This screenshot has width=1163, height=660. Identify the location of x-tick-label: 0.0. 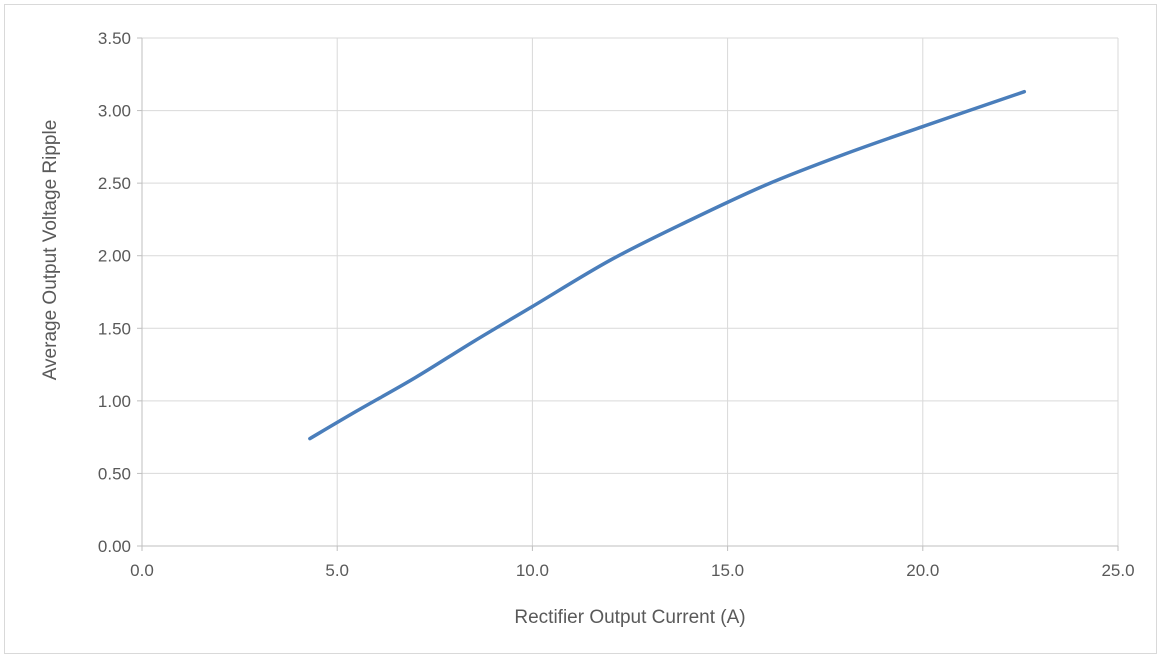
(142, 570).